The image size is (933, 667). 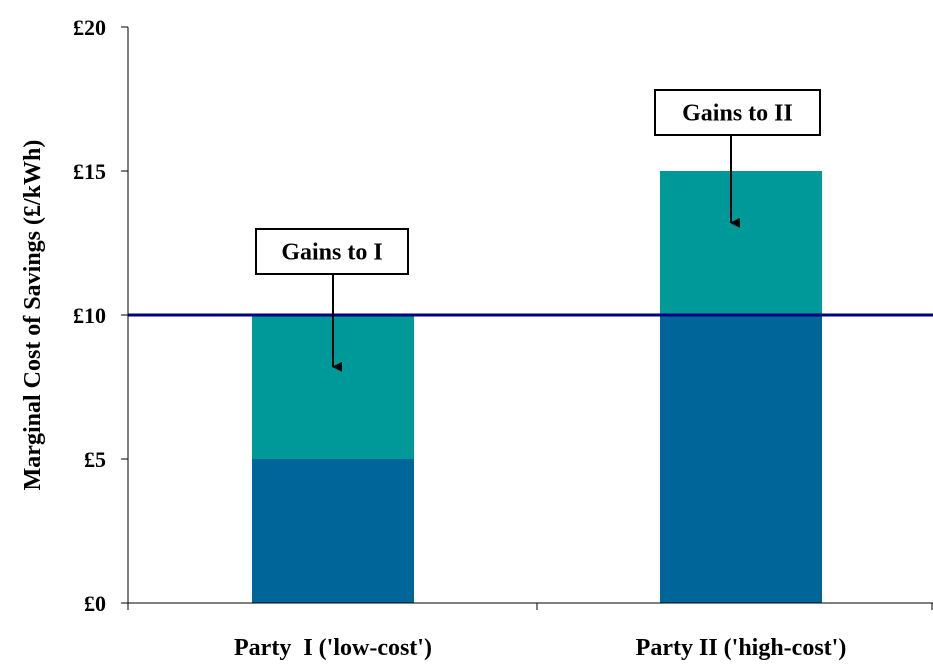 What do you see at coordinates (741, 648) in the screenshot?
I see `x-tick-label: Party II ('high-cost')` at bounding box center [741, 648].